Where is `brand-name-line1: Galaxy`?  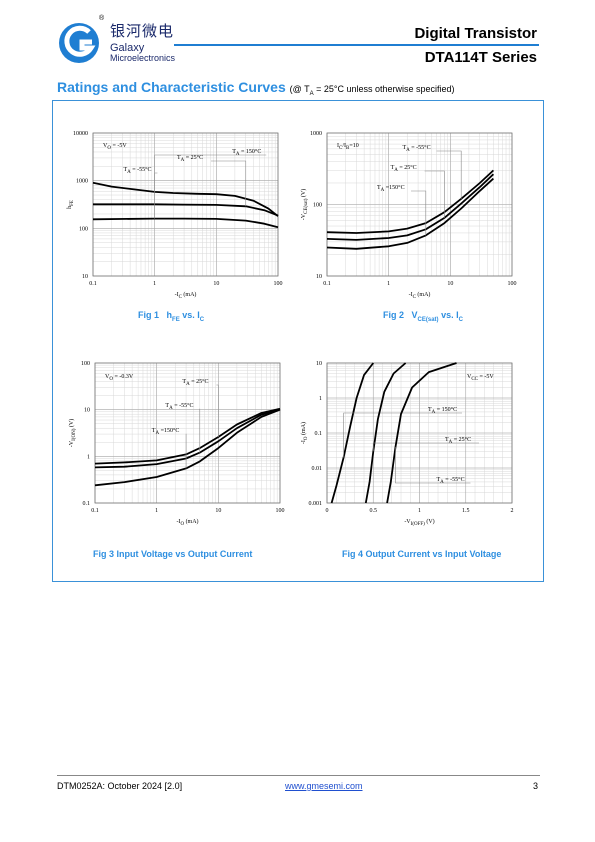 brand-name-line1: Galaxy is located at coordinates (127, 48).